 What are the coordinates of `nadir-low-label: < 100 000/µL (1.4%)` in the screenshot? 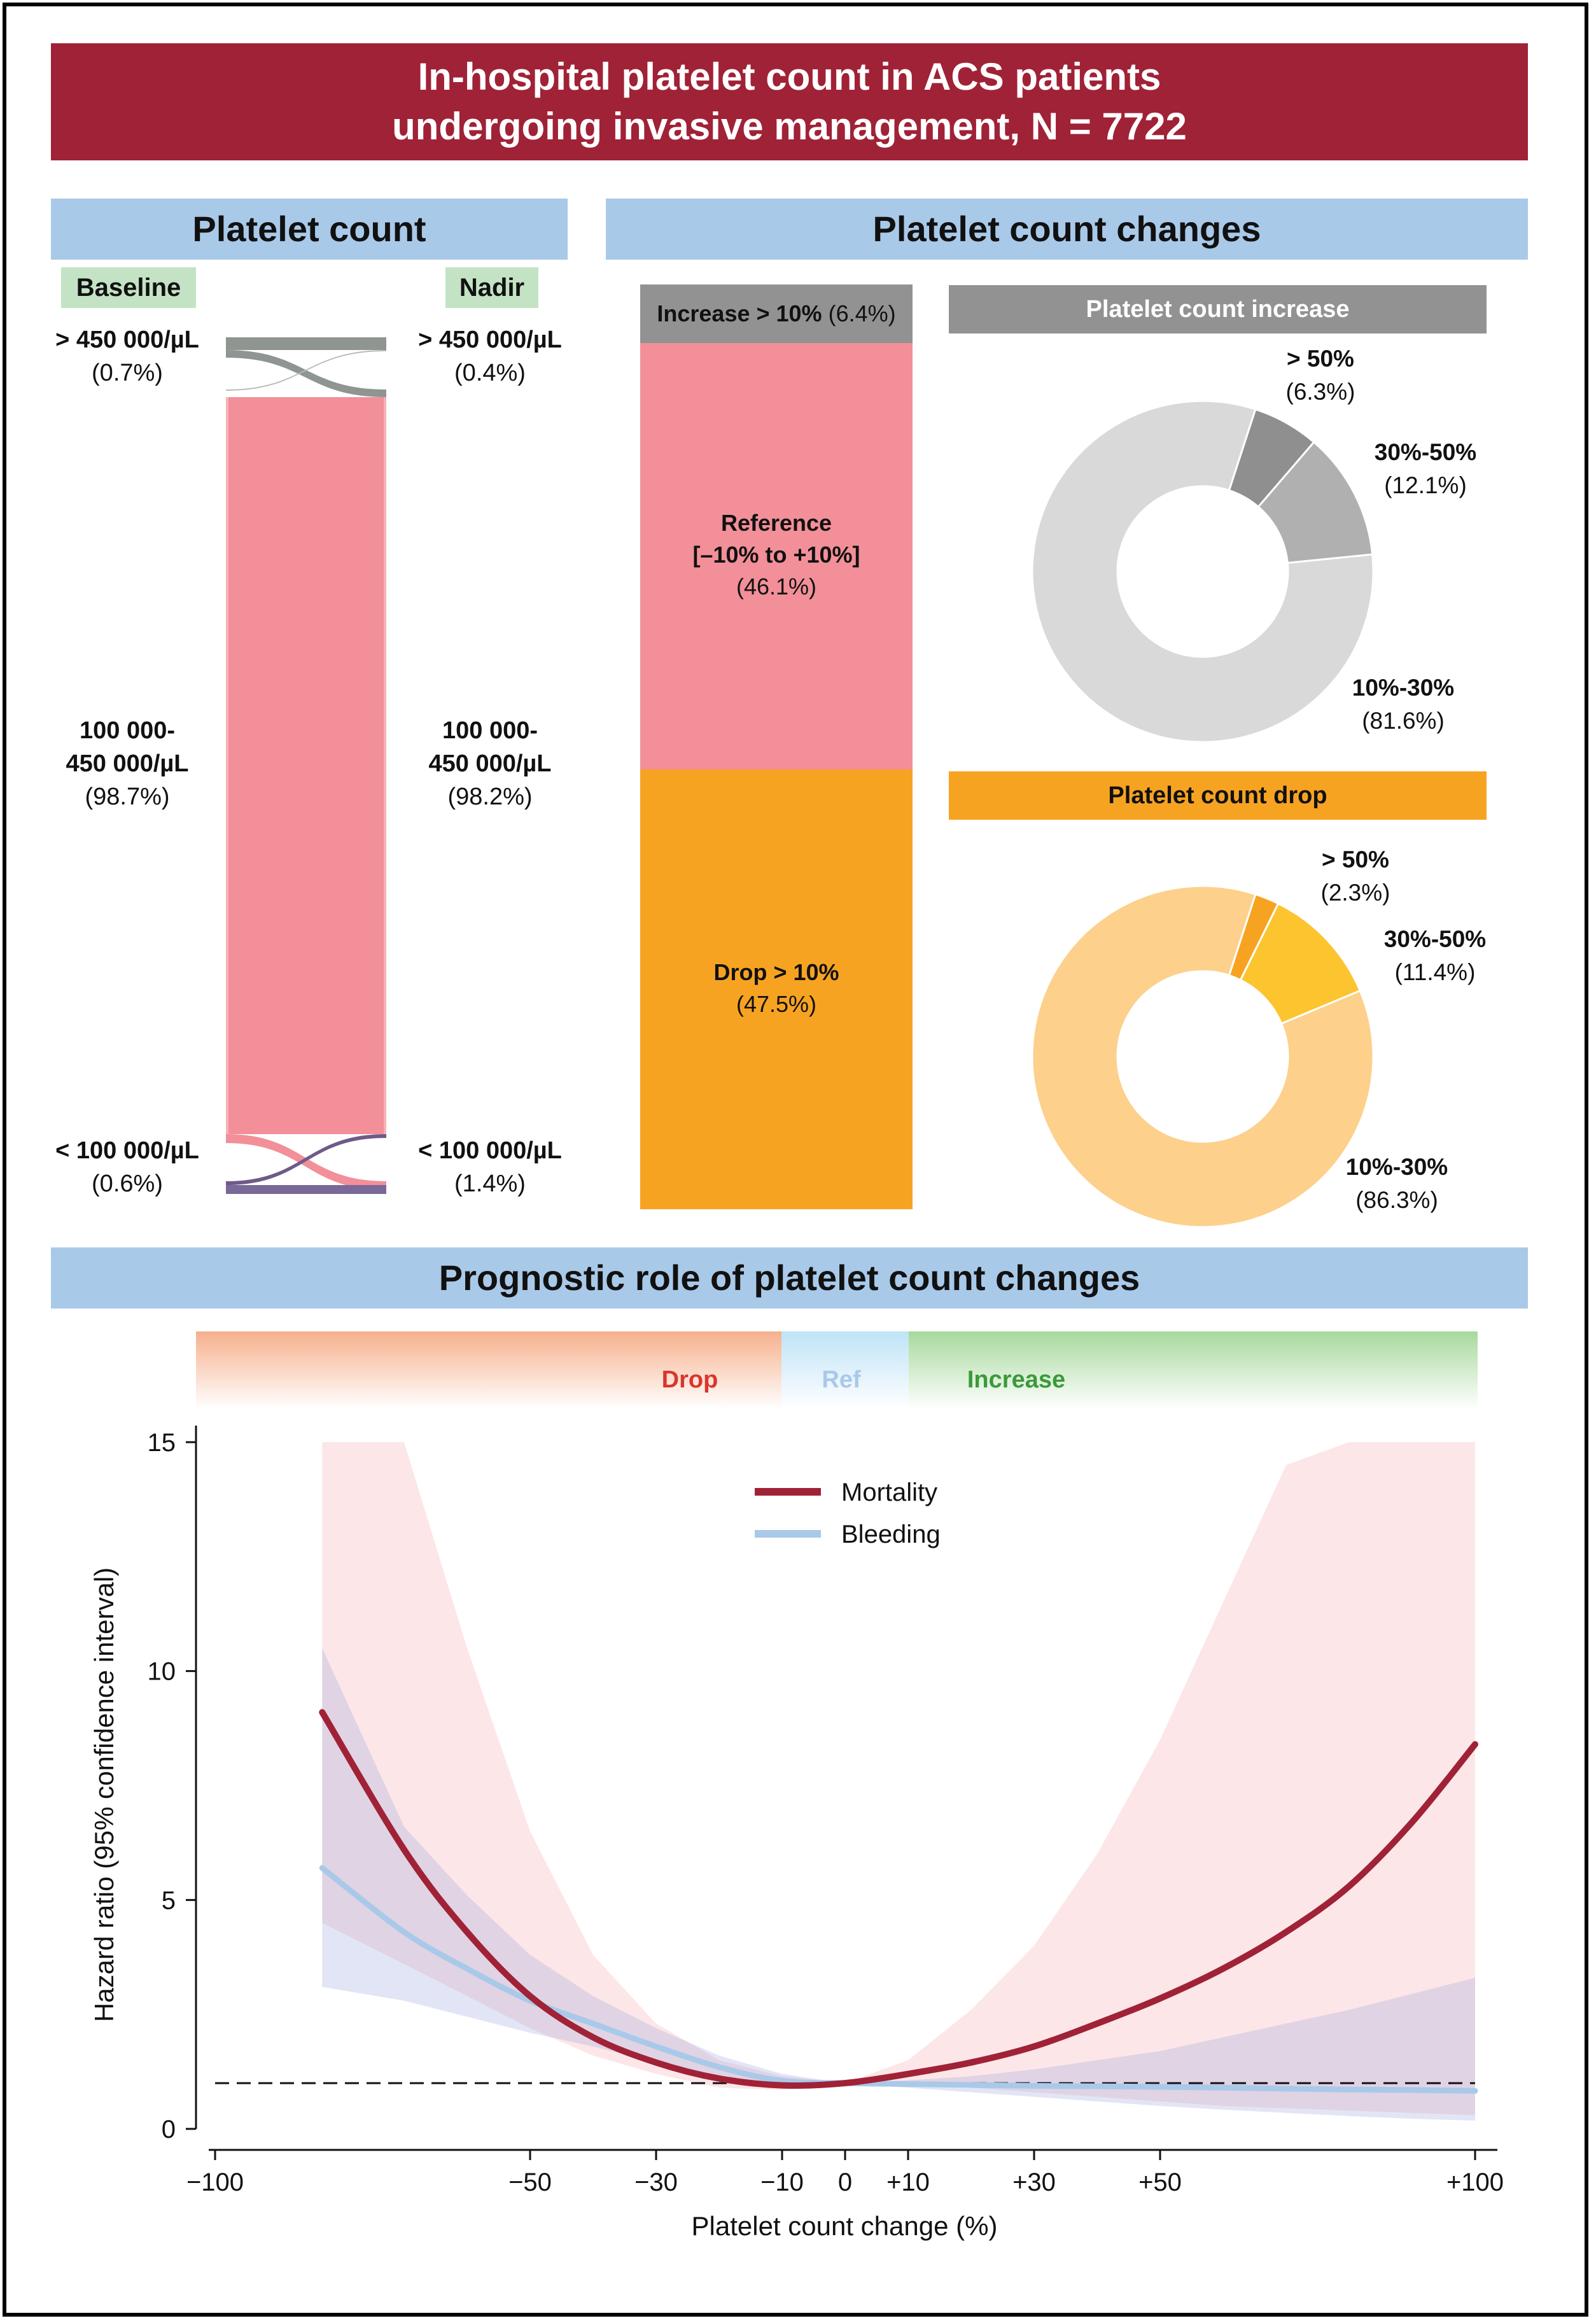 It's located at (490, 1167).